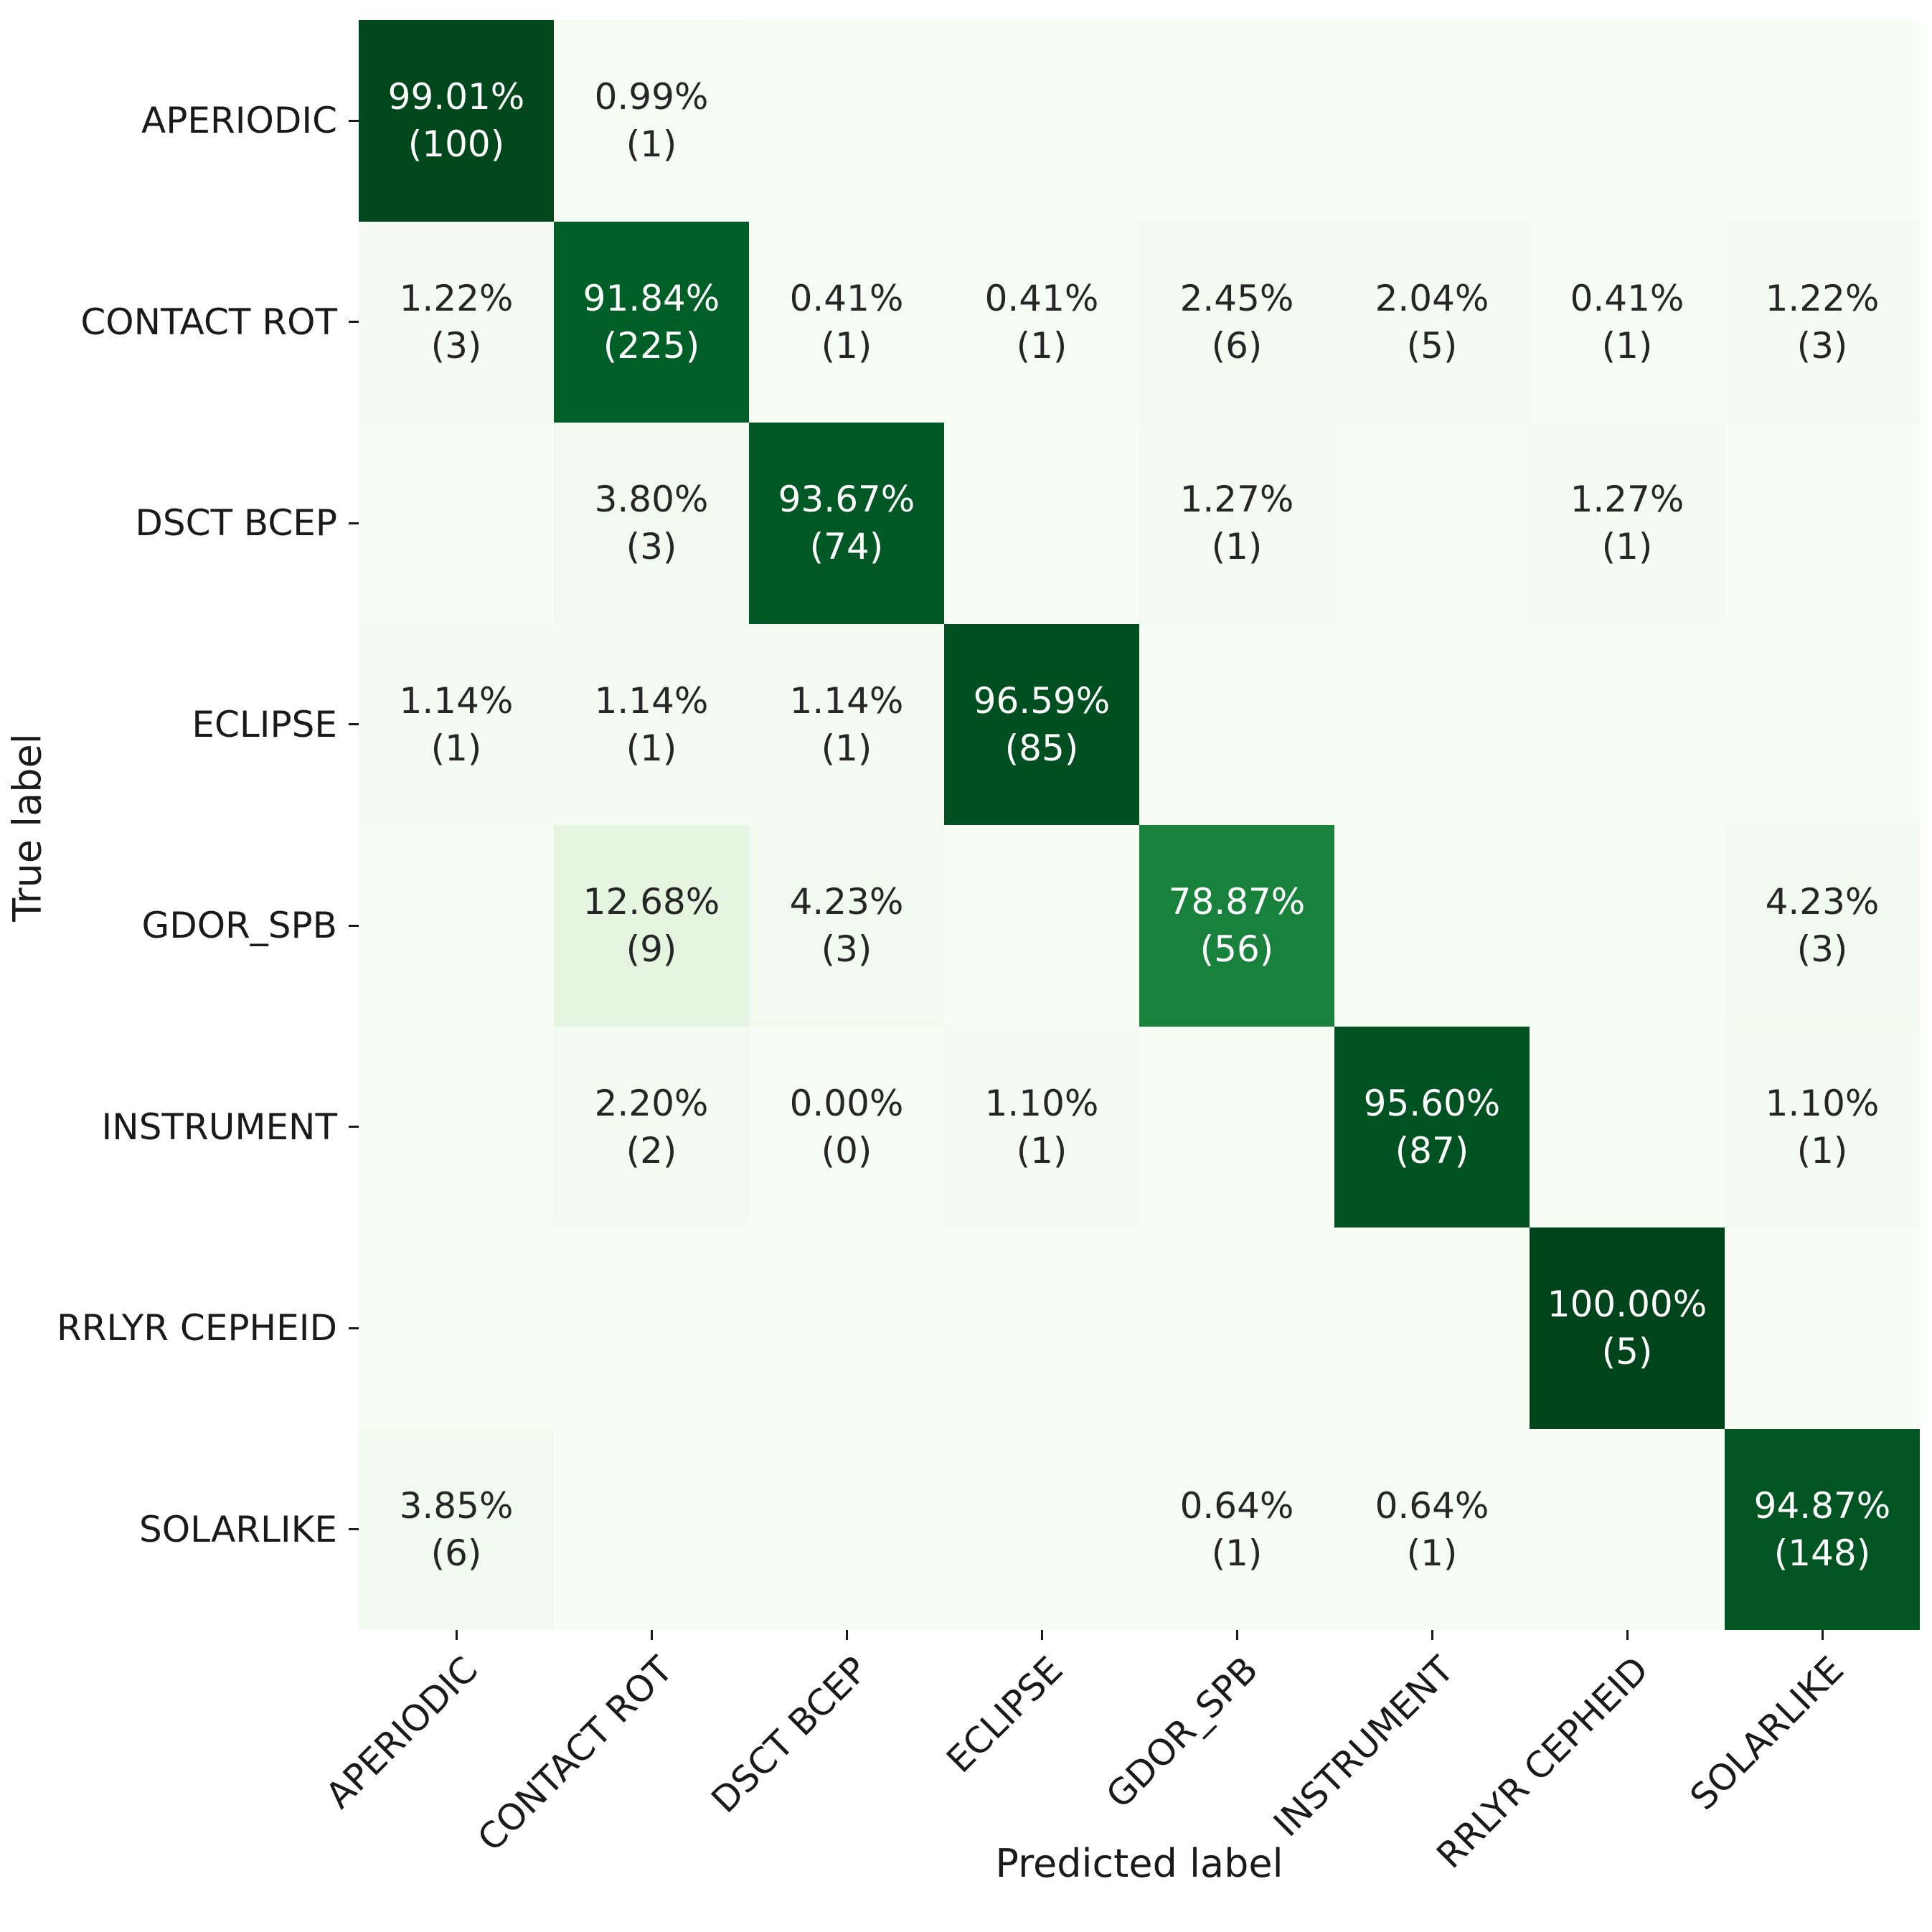 The width and height of the screenshot is (1932, 1932). Describe the element at coordinates (264, 724) in the screenshot. I see `y-tick-label: ECLIPSE` at that location.